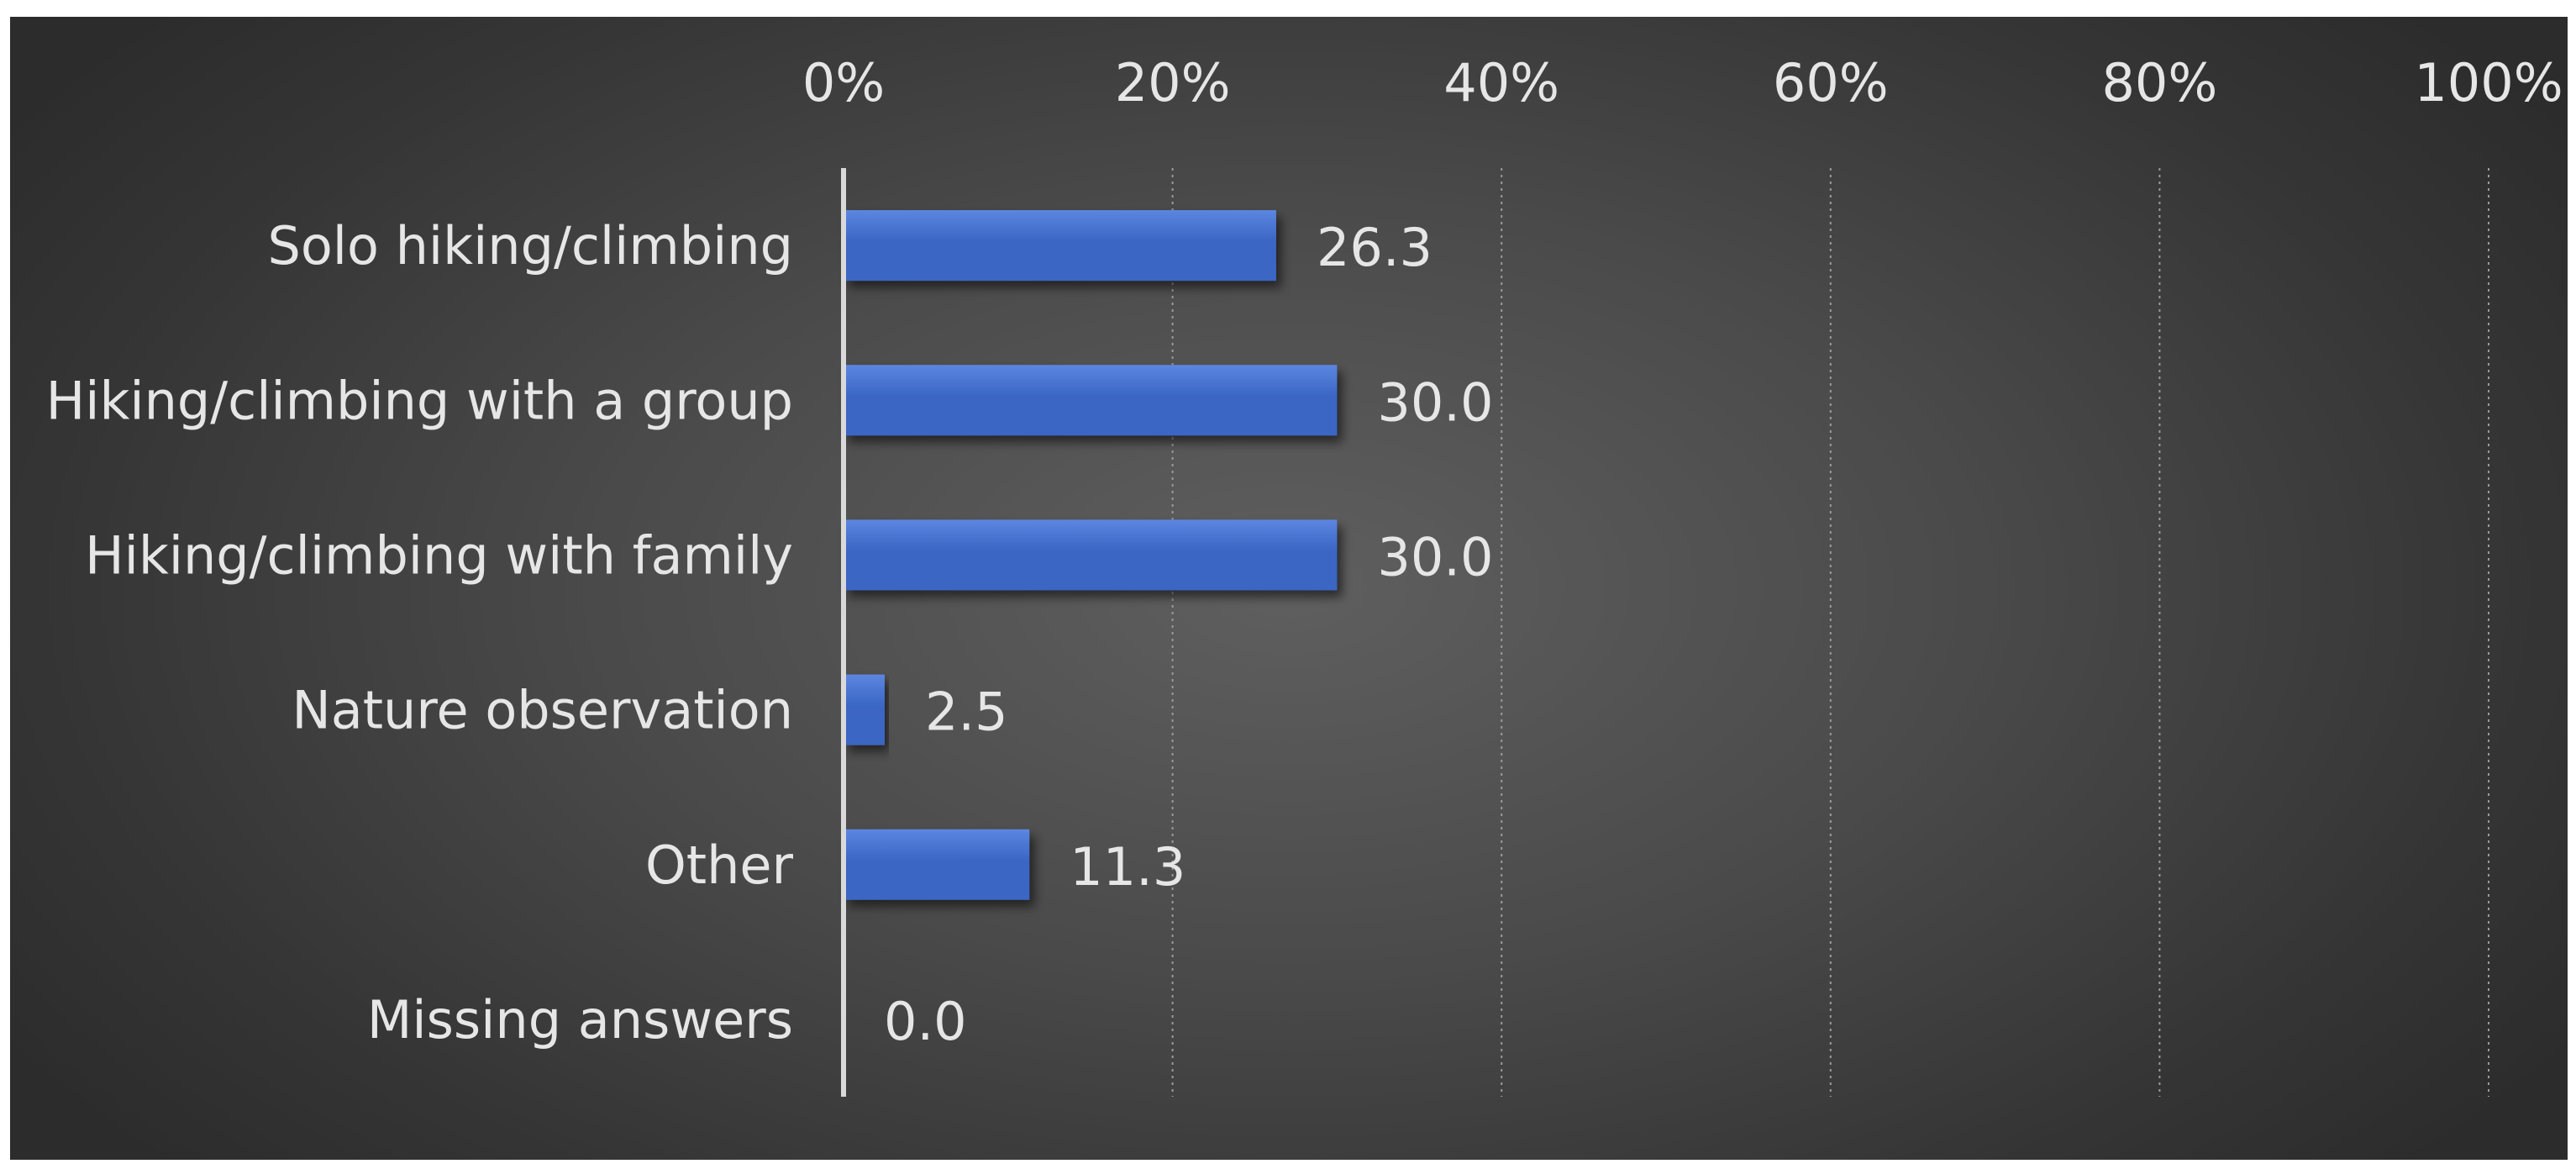 This screenshot has height=1169, width=2576. What do you see at coordinates (2488, 82) in the screenshot?
I see `x-tick-label: 100%` at bounding box center [2488, 82].